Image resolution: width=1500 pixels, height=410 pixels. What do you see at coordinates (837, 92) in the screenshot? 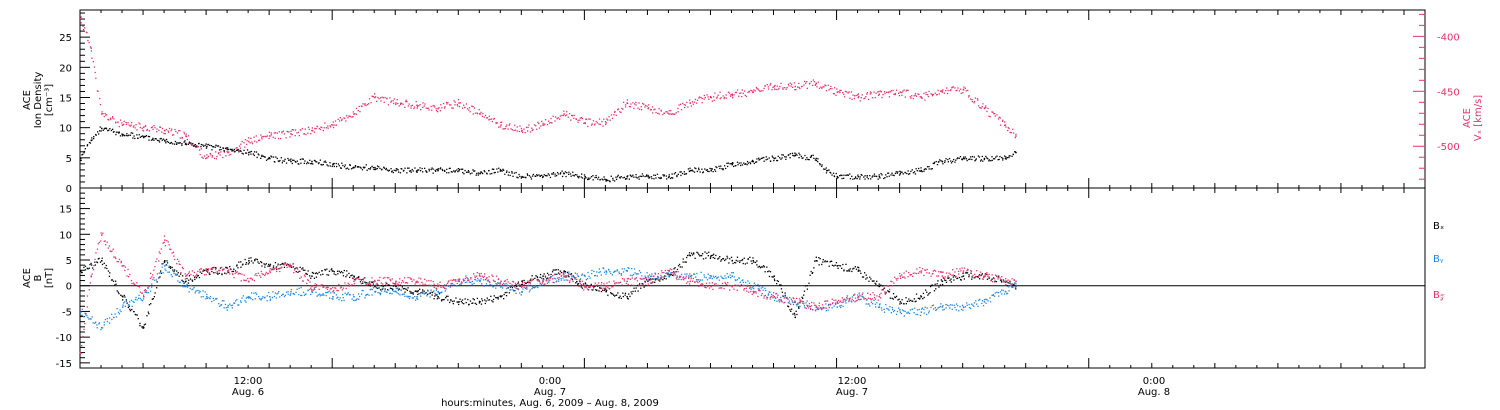
I see `vx-series-value-mark` at bounding box center [837, 92].